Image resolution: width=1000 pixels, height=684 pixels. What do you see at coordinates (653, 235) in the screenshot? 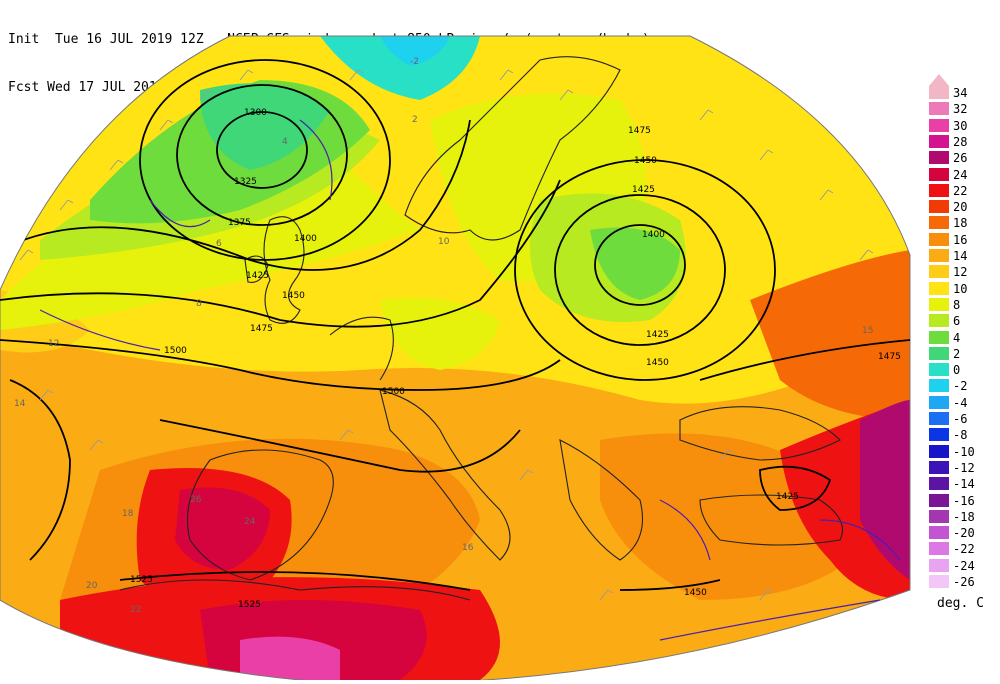
I see `height-label: 1400` at bounding box center [653, 235].